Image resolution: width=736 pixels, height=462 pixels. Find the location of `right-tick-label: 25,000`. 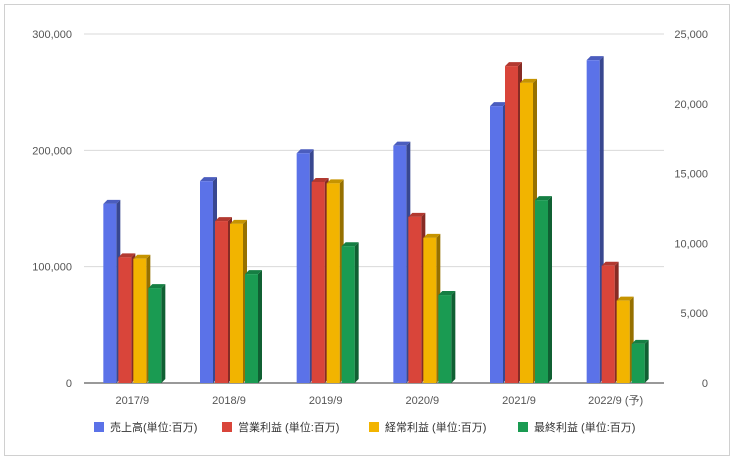

right-tick-label: 25,000 is located at coordinates (691, 35).